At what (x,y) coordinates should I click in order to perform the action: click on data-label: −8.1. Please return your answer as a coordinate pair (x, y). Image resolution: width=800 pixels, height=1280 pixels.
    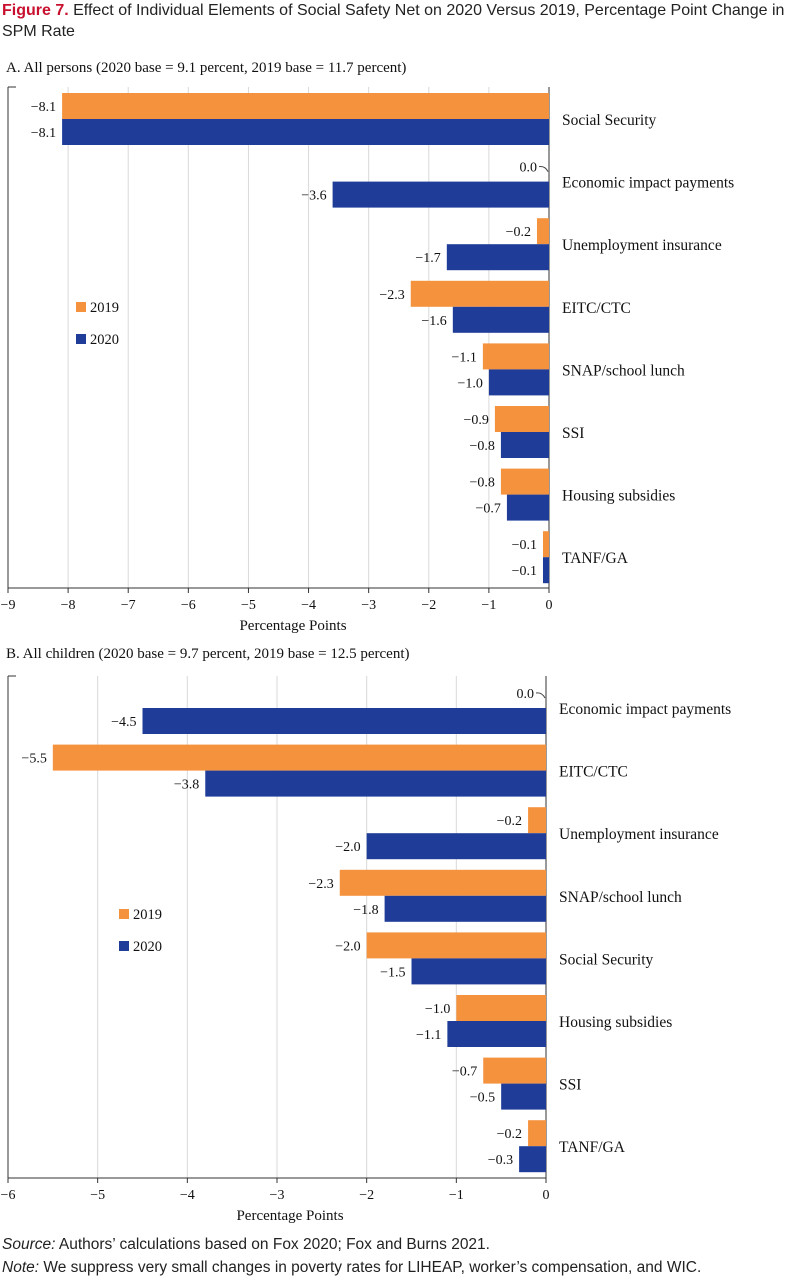
    Looking at the image, I should click on (43, 133).